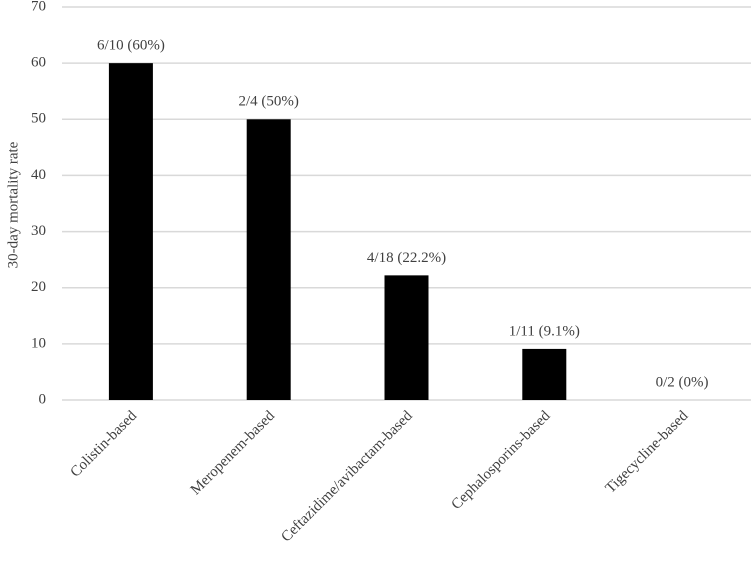  What do you see at coordinates (43, 399) in the screenshot?
I see `y-tick-label: 0` at bounding box center [43, 399].